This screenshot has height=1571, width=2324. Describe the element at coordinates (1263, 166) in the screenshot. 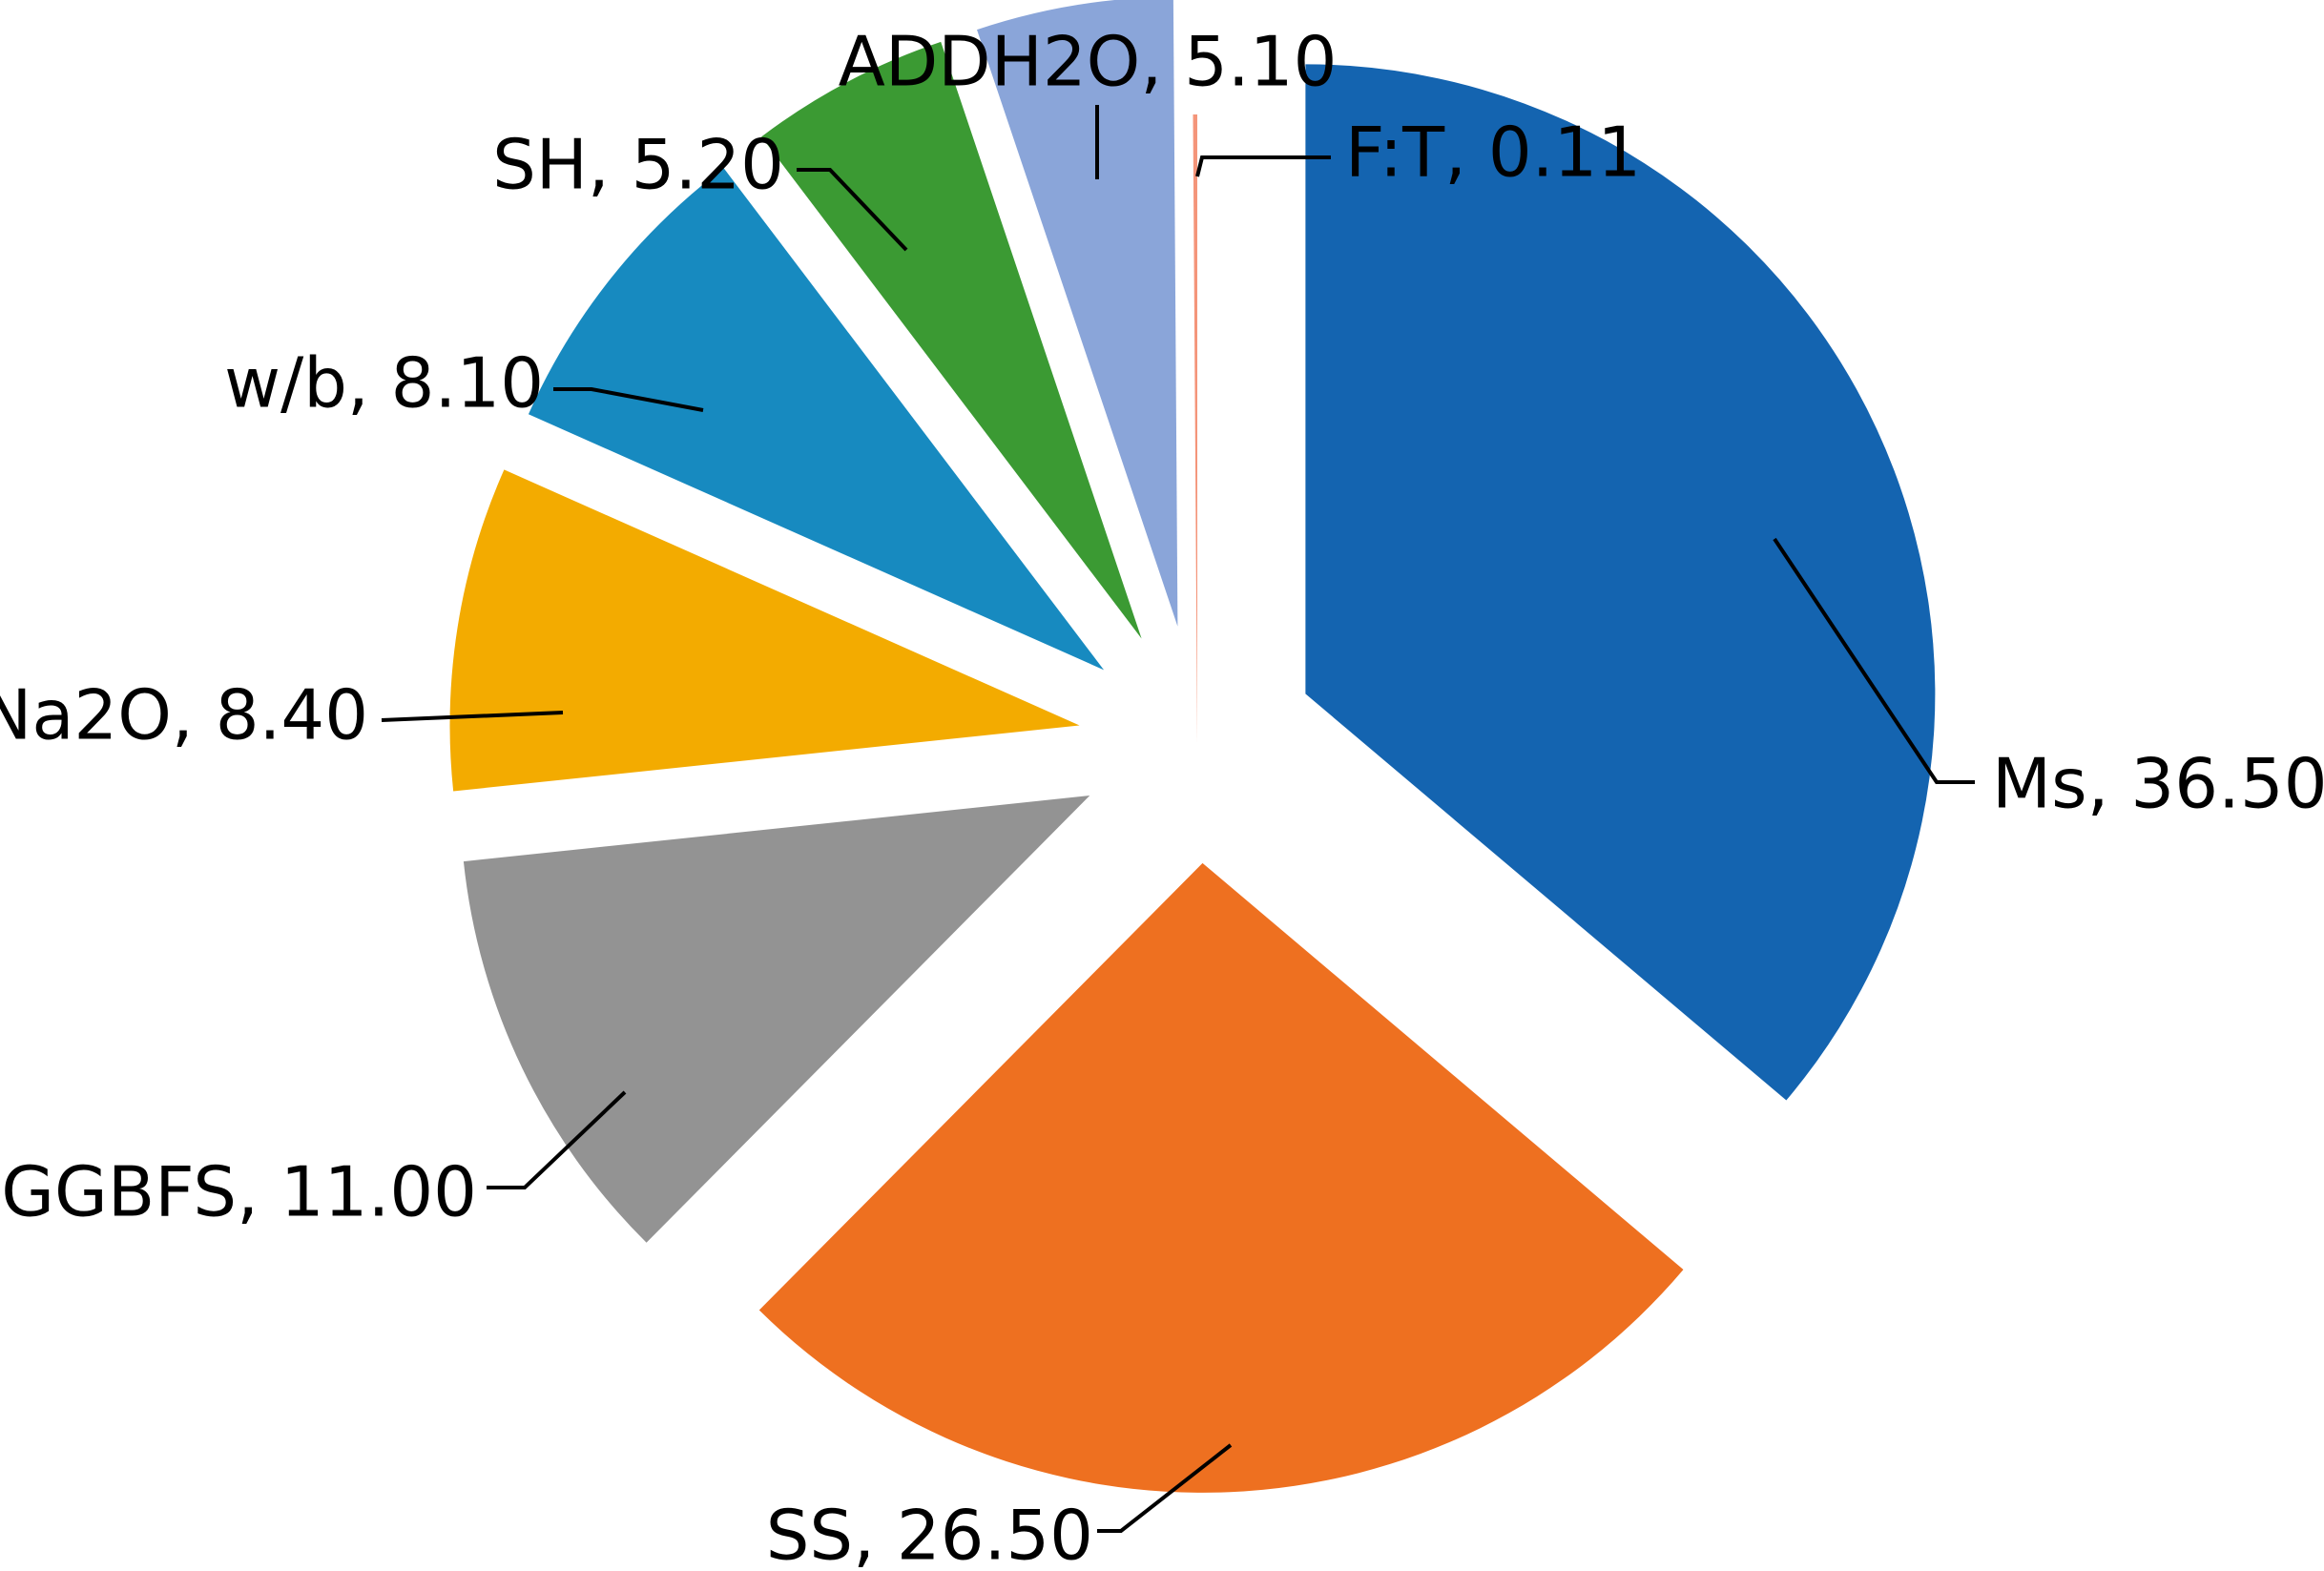

I see `leader-line-f-t` at that location.